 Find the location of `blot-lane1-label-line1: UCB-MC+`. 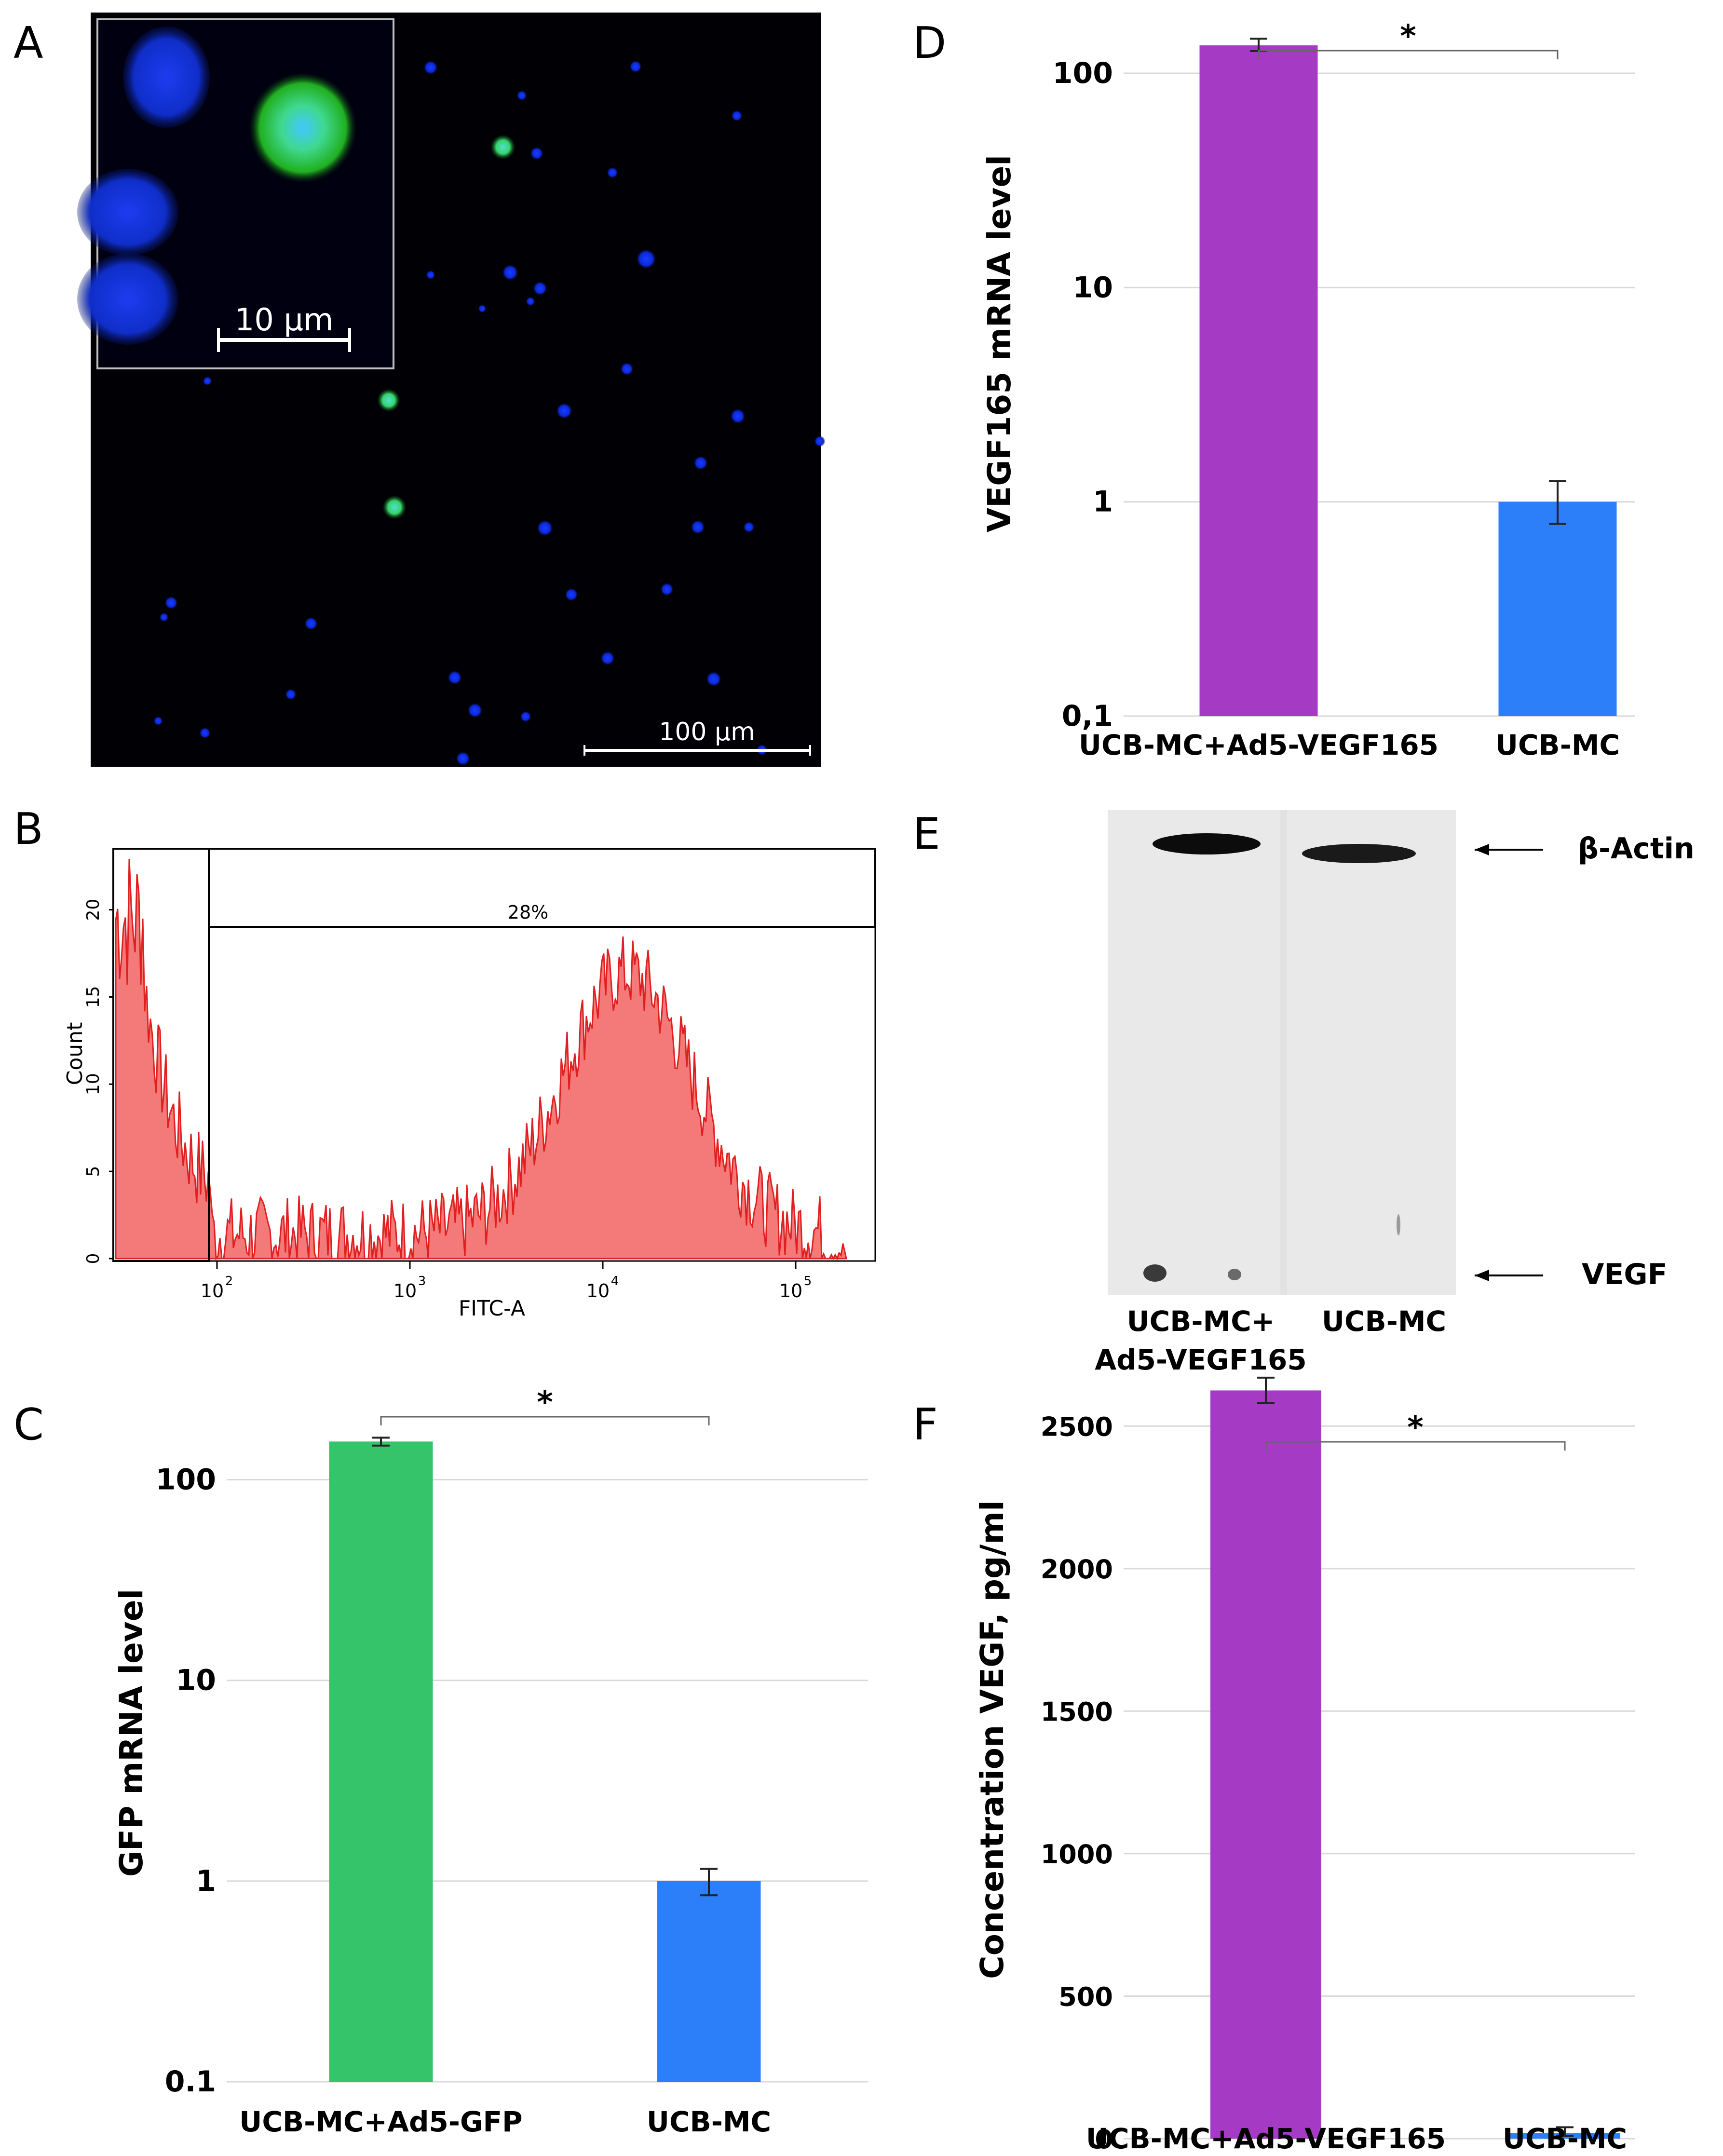

blot-lane1-label-line1: UCB-MC+ is located at coordinates (1201, 1322).